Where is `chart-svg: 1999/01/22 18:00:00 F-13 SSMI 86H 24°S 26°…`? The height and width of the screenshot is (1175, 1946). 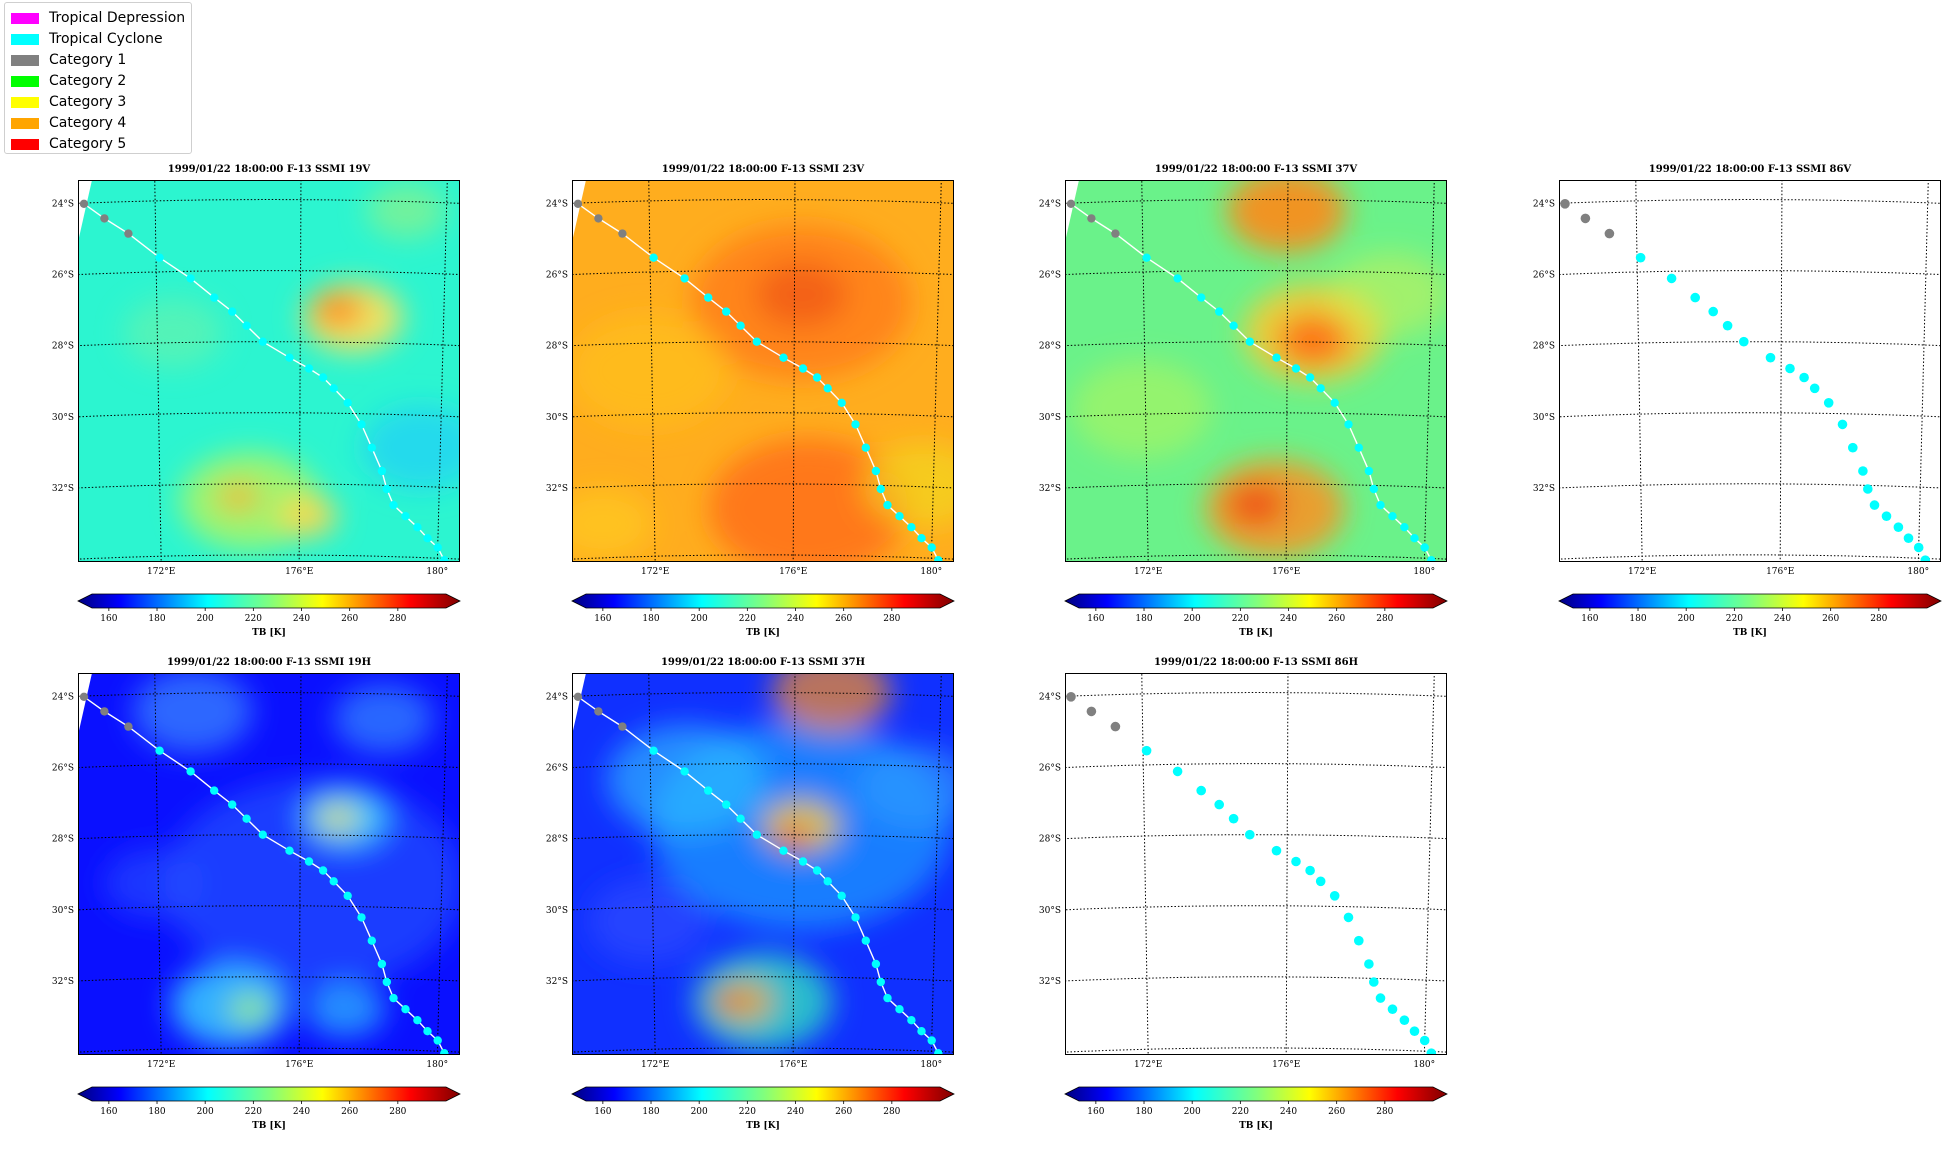
chart-svg: 1999/01/22 18:00:00 F-13 SSMI 86H 24°S 26°… is located at coordinates (1243, 894).